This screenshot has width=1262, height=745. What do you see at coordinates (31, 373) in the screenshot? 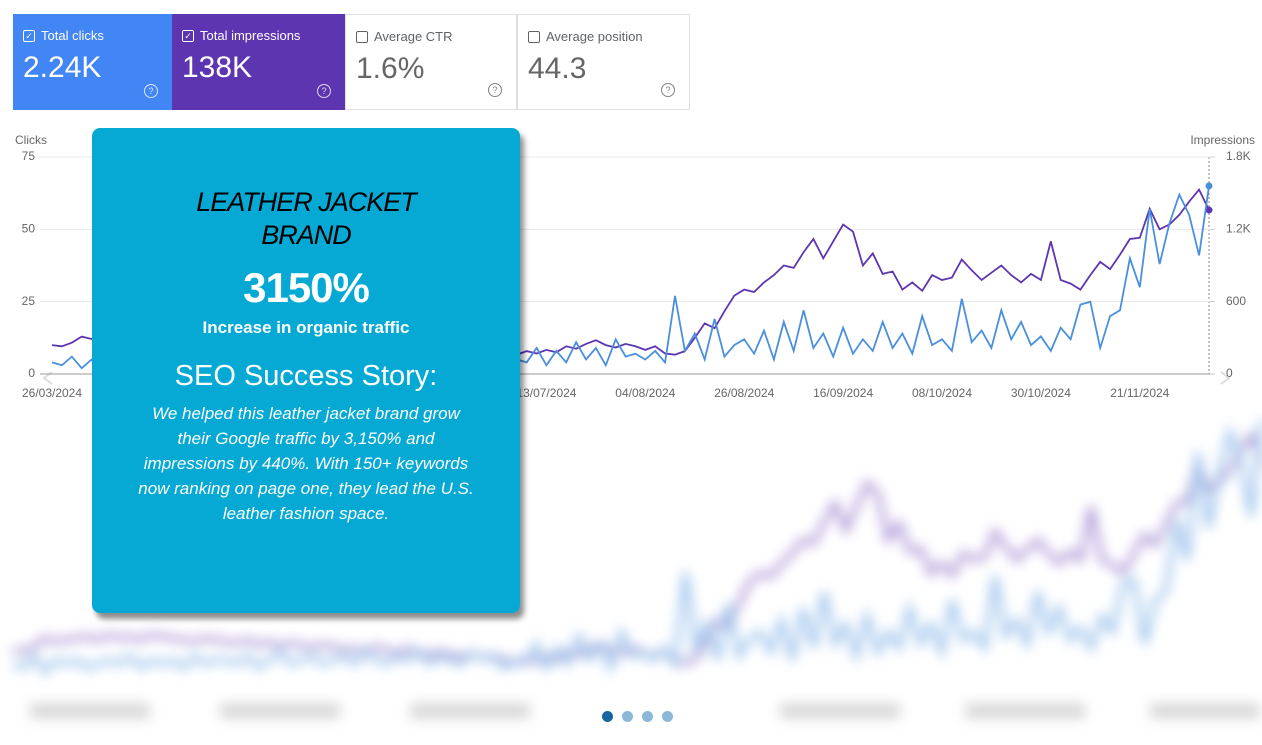
I see `y-tick-label: 0` at bounding box center [31, 373].